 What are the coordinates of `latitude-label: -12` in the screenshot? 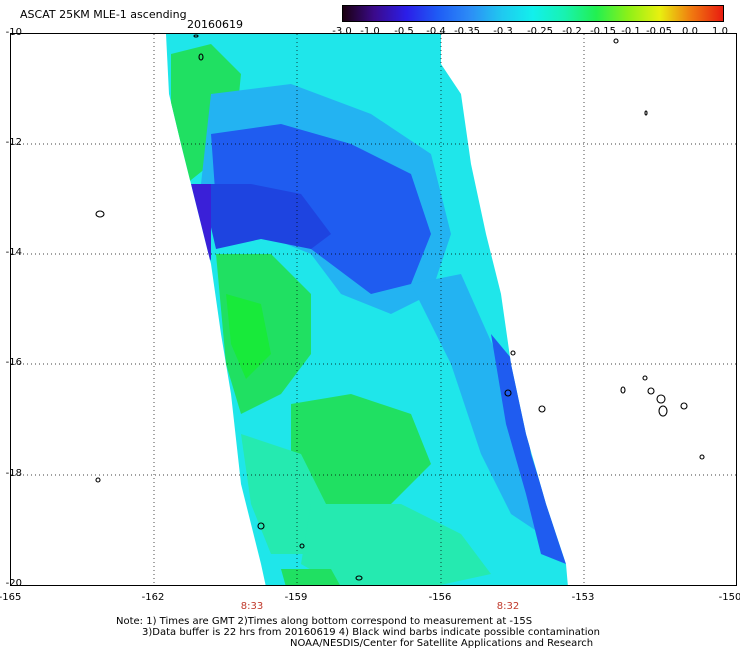 It's located at (13, 142).